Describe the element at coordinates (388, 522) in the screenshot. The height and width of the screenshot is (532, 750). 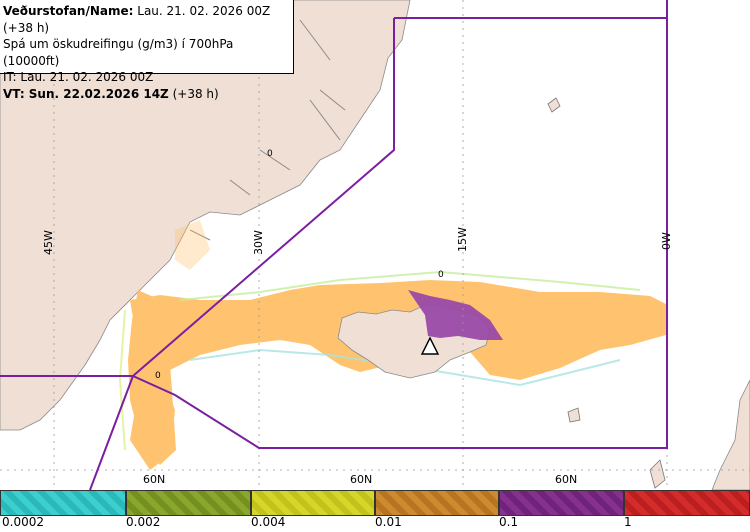
I see `legend-tick-label: 0.01` at that location.